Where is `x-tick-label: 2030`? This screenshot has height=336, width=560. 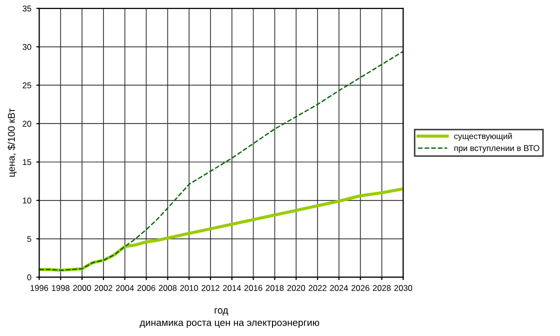
x-tick-label: 2030 is located at coordinates (403, 288).